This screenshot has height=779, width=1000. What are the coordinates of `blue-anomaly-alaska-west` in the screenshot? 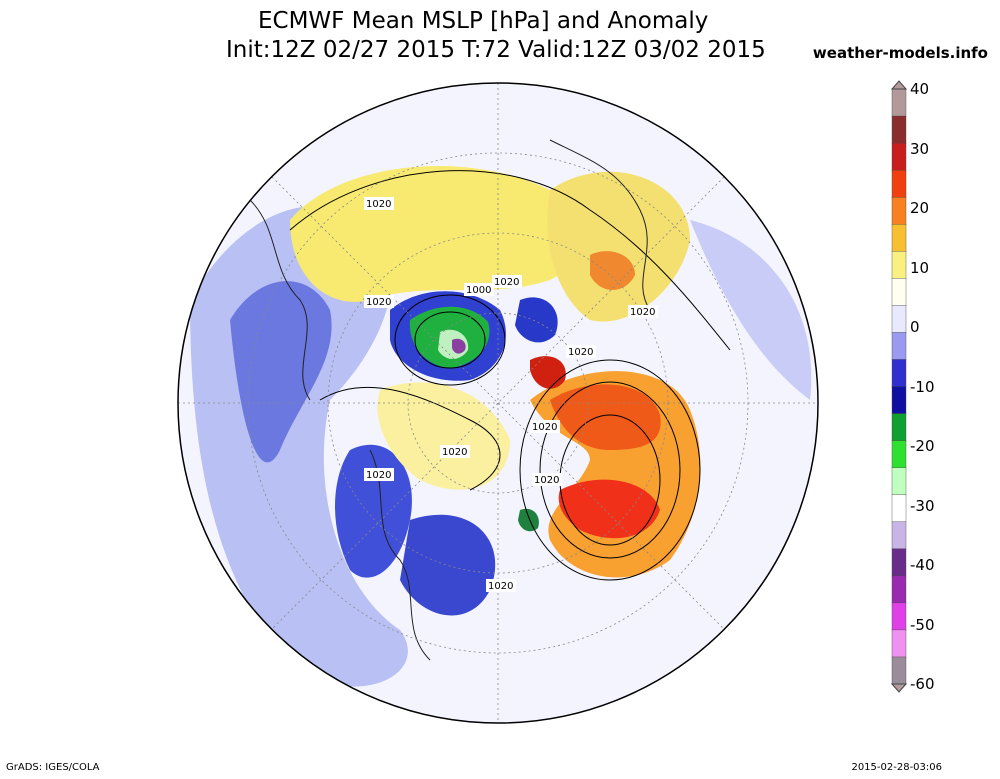 It's located at (536, 320).